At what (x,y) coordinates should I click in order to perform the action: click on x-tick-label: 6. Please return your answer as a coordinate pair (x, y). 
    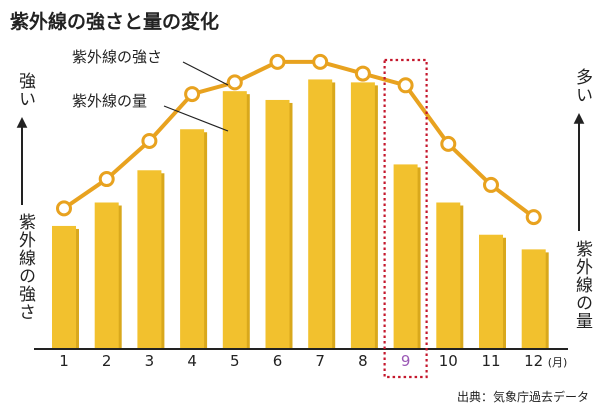
    Looking at the image, I should click on (278, 361).